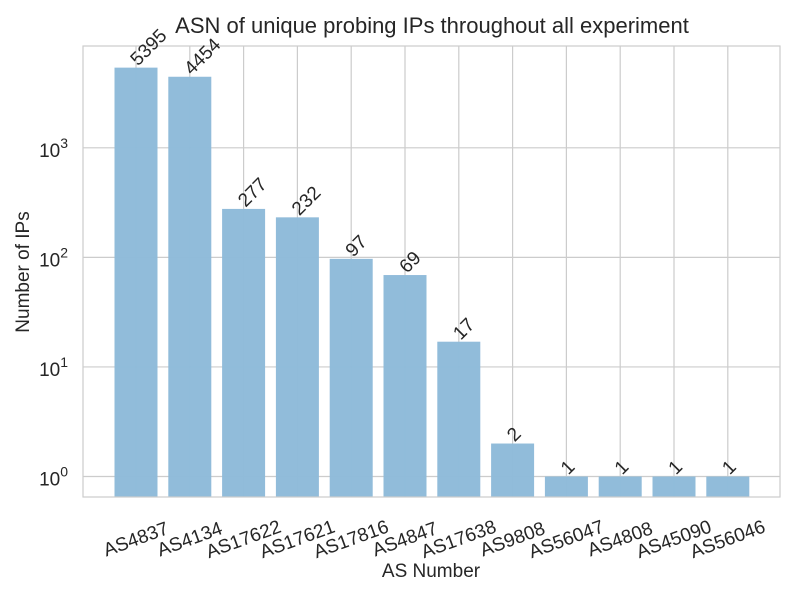 The height and width of the screenshot is (596, 795). I want to click on bar-as45090, so click(674, 486).